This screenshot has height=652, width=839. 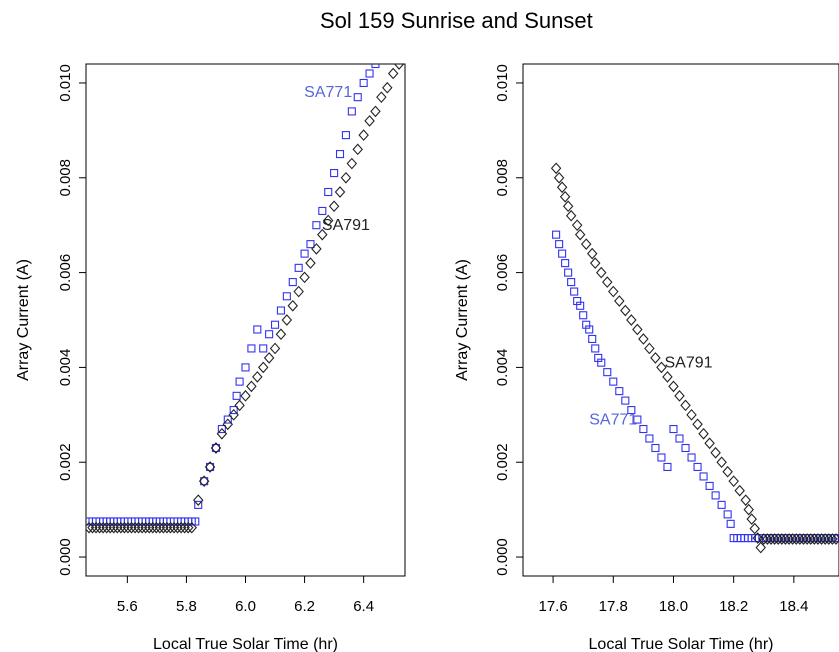 I want to click on x-tick-label: 18.0, so click(x=673, y=606).